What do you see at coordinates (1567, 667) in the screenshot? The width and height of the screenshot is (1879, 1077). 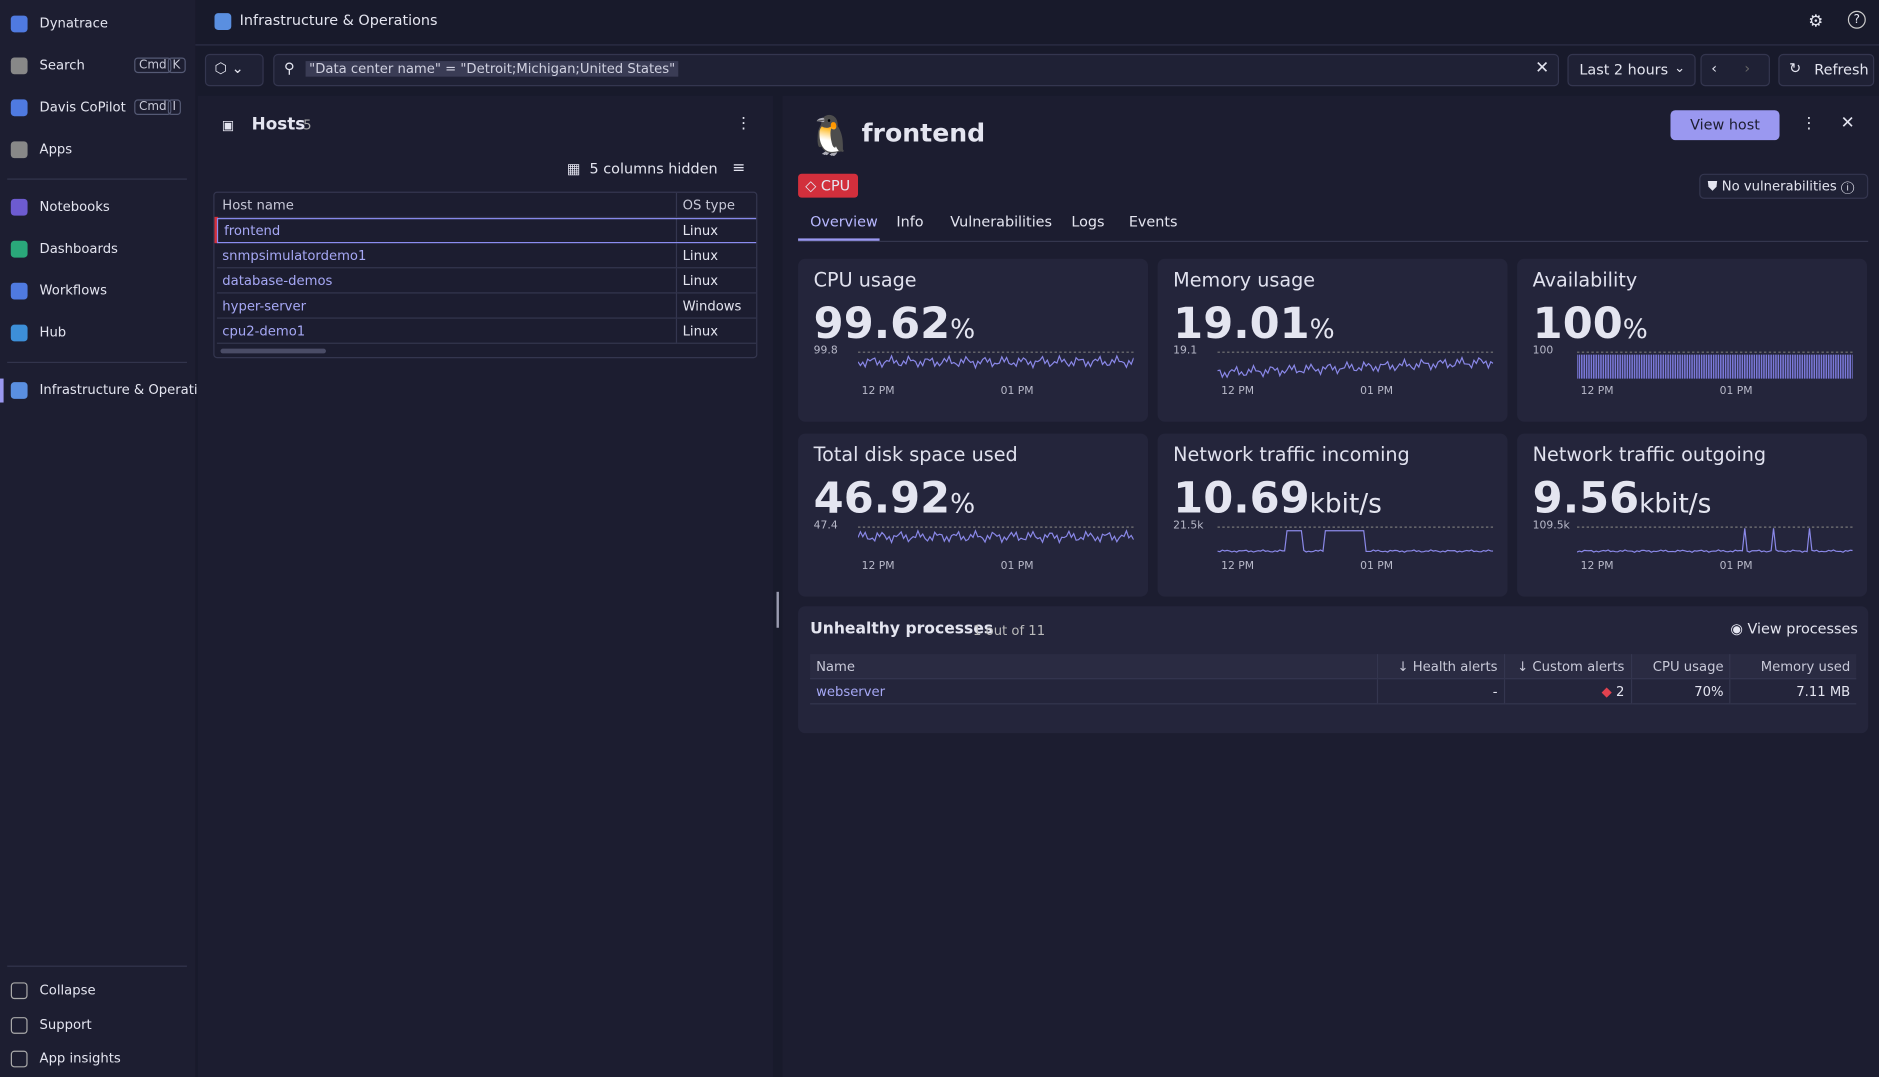 I see `column-header: ↓ Custom alerts` at bounding box center [1567, 667].